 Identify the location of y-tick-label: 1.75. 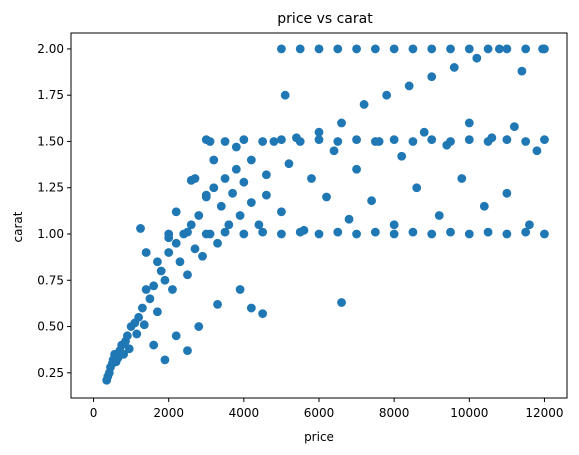
(50, 95).